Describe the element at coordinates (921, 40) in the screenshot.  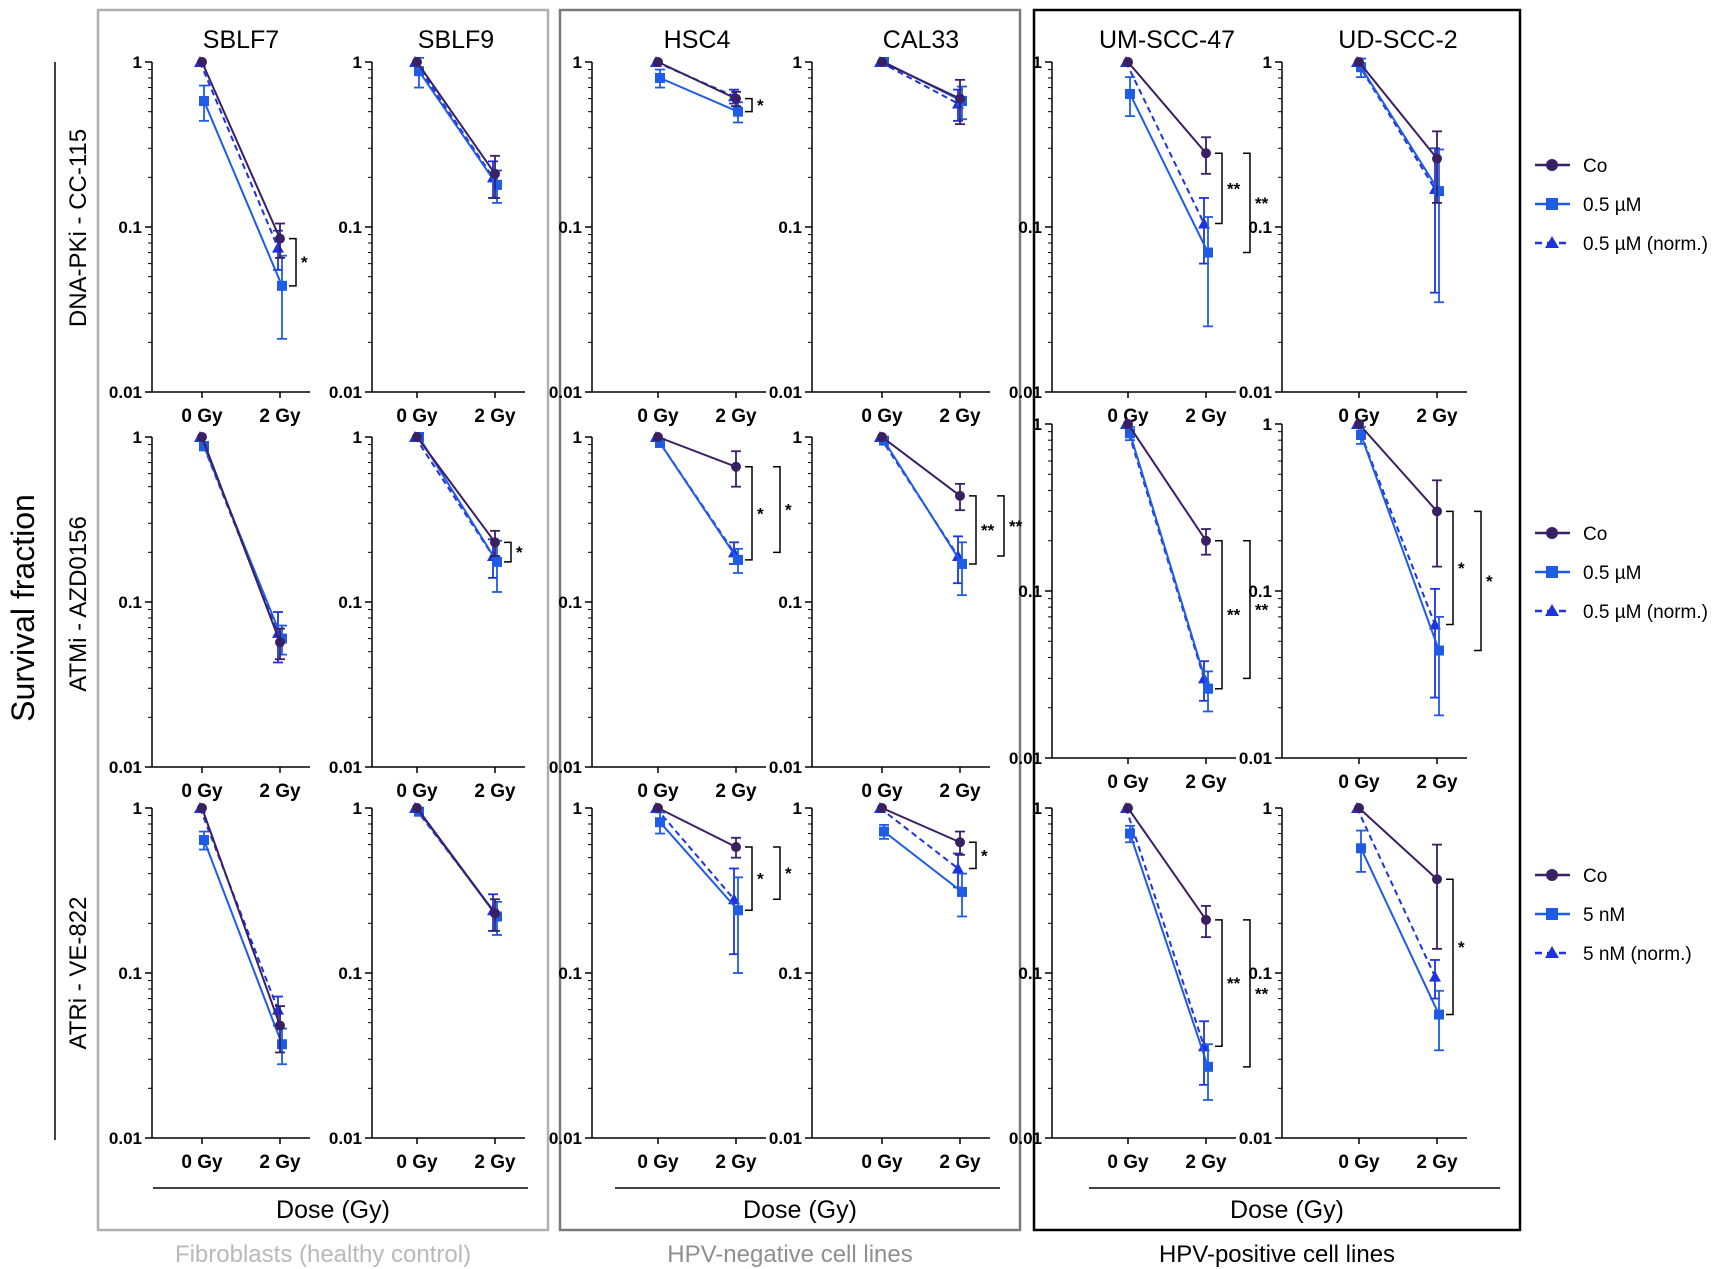
I see `column-title: CAL33` at that location.